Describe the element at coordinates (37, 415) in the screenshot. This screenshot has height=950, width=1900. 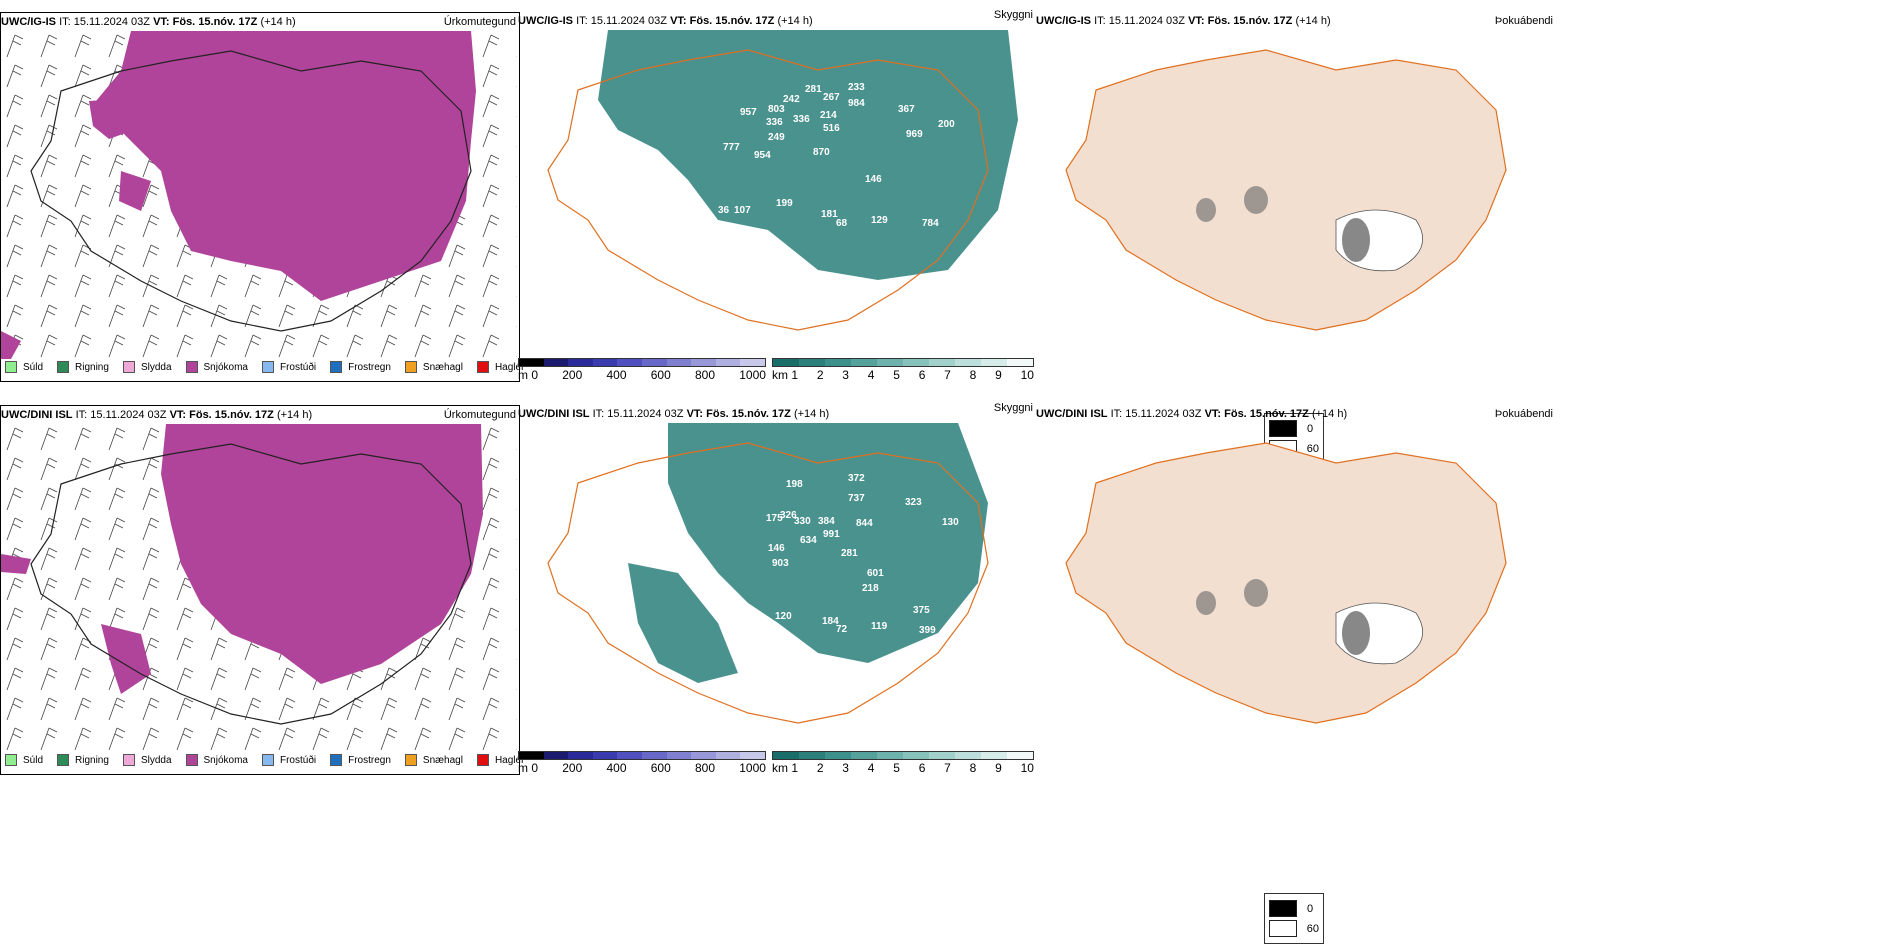
I see `model-name: UWC/DINI ISL` at that location.